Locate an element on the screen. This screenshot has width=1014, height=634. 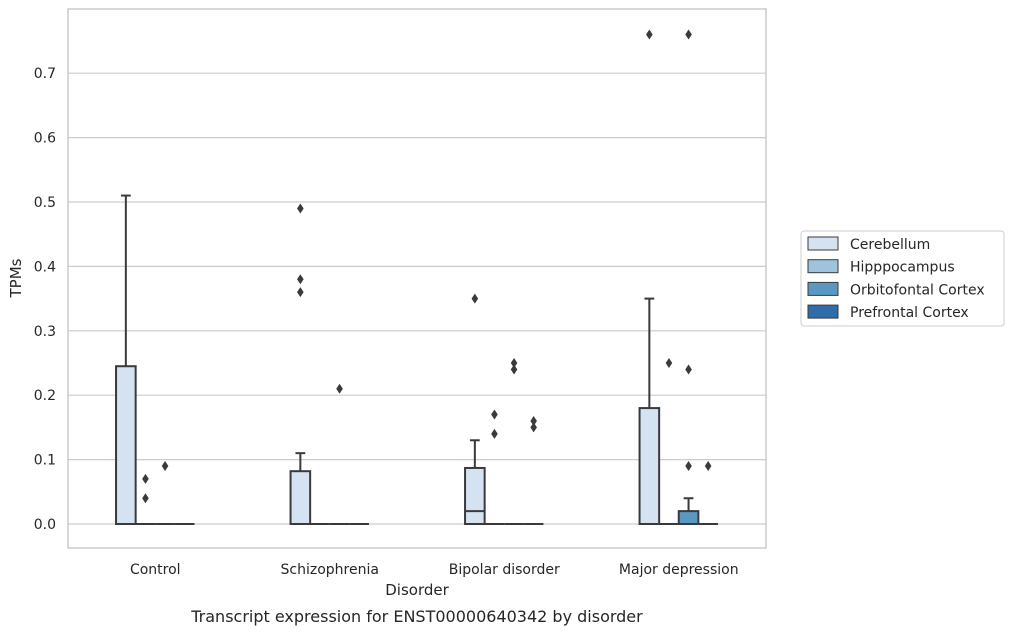
x-tick-label: Bipolar disorder is located at coordinates (504, 570).